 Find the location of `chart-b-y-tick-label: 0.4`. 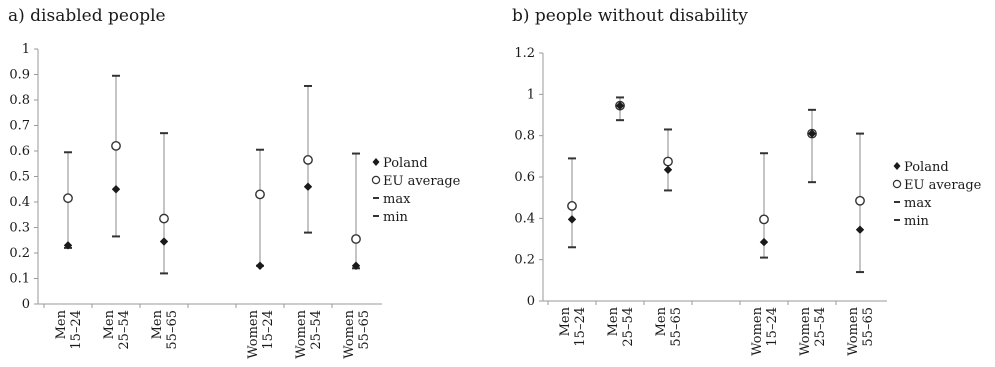

chart-b-y-tick-label: 0.4 is located at coordinates (524, 218).